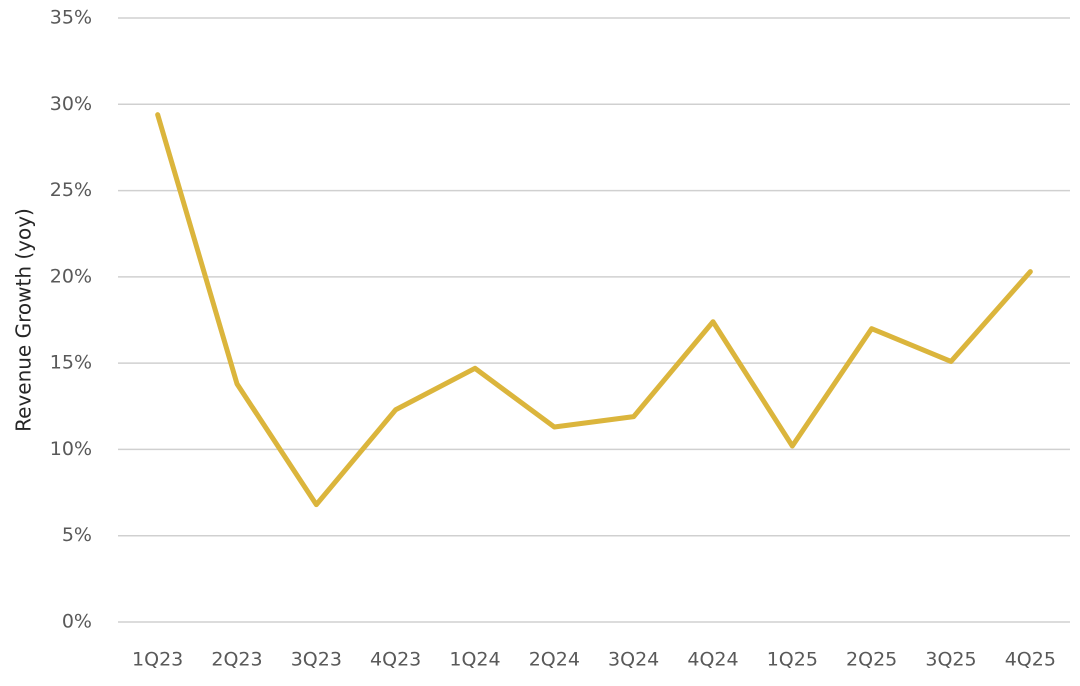 The width and height of the screenshot is (1080, 686). I want to click on x-tick-label: 2Q24, so click(554, 660).